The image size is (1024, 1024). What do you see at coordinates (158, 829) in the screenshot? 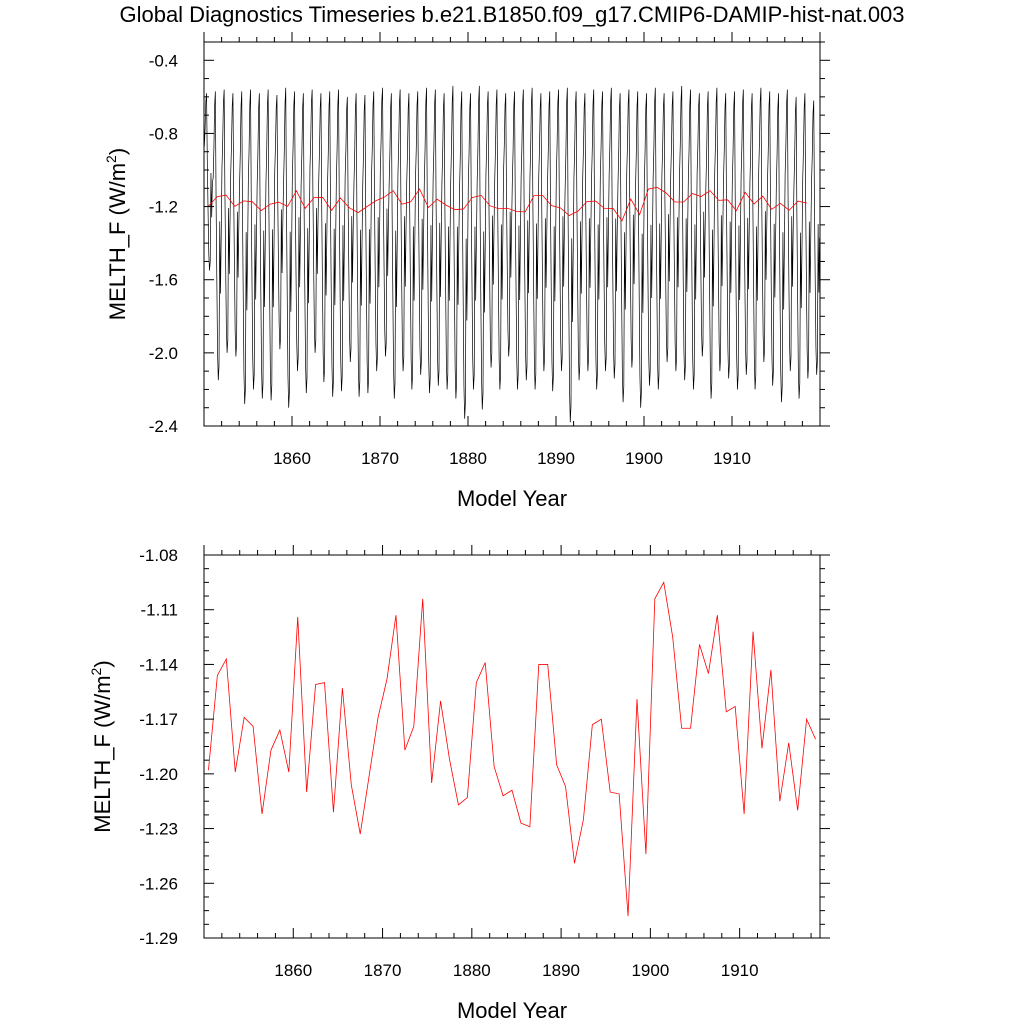
I see `y-tick-label: -1.23` at bounding box center [158, 829].